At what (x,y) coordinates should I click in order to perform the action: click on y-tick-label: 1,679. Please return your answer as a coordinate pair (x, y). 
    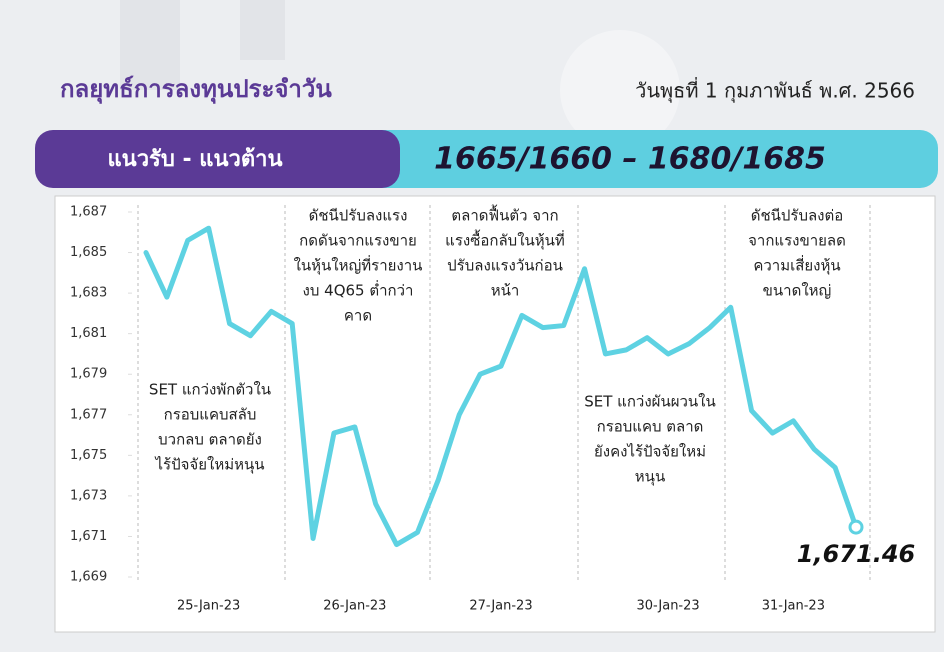
    Looking at the image, I should click on (88, 374).